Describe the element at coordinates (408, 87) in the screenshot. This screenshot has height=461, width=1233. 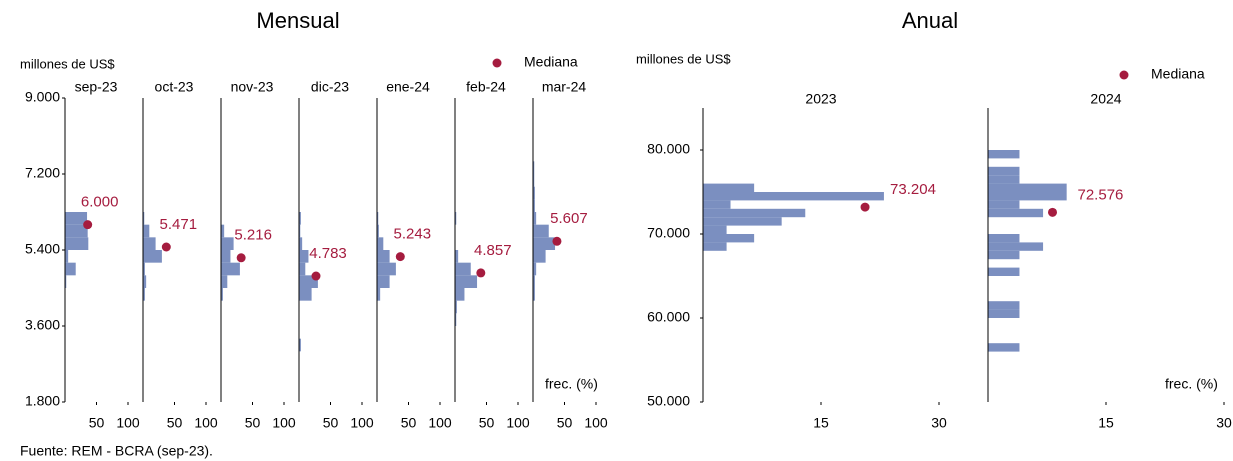
I see `panel-title: ene-24` at that location.